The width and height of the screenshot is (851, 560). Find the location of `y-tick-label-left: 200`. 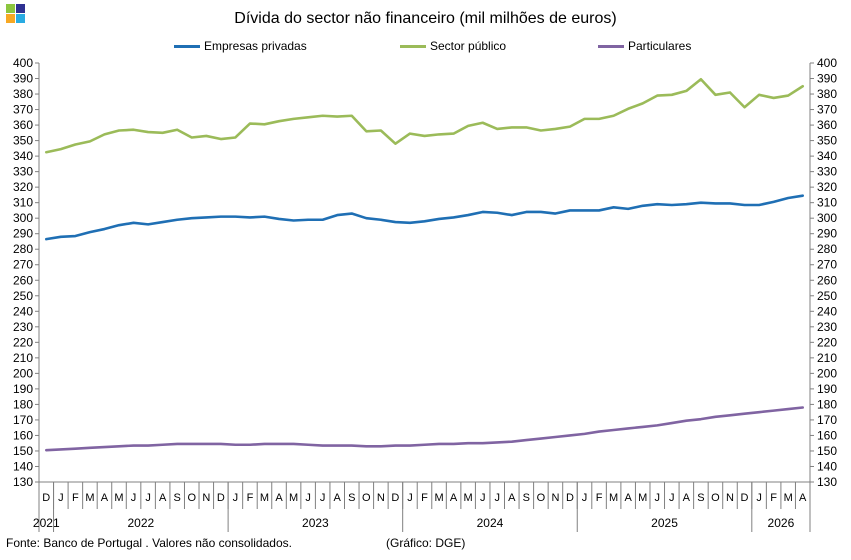

y-tick-label-left: 200 is located at coordinates (23, 373).